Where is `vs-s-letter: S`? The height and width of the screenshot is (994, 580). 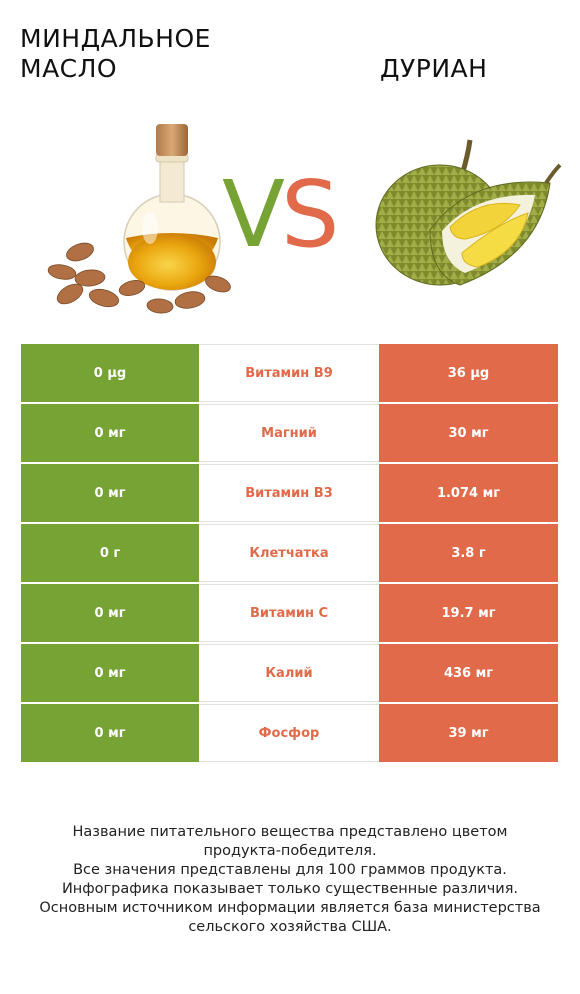
vs-s-letter: S is located at coordinates (309, 214).